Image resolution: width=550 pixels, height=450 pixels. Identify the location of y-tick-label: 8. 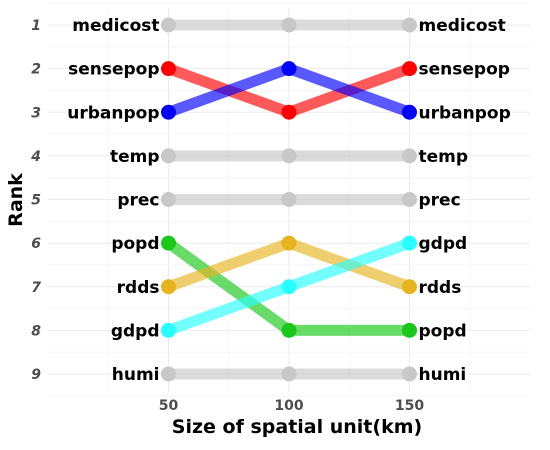
(36, 331).